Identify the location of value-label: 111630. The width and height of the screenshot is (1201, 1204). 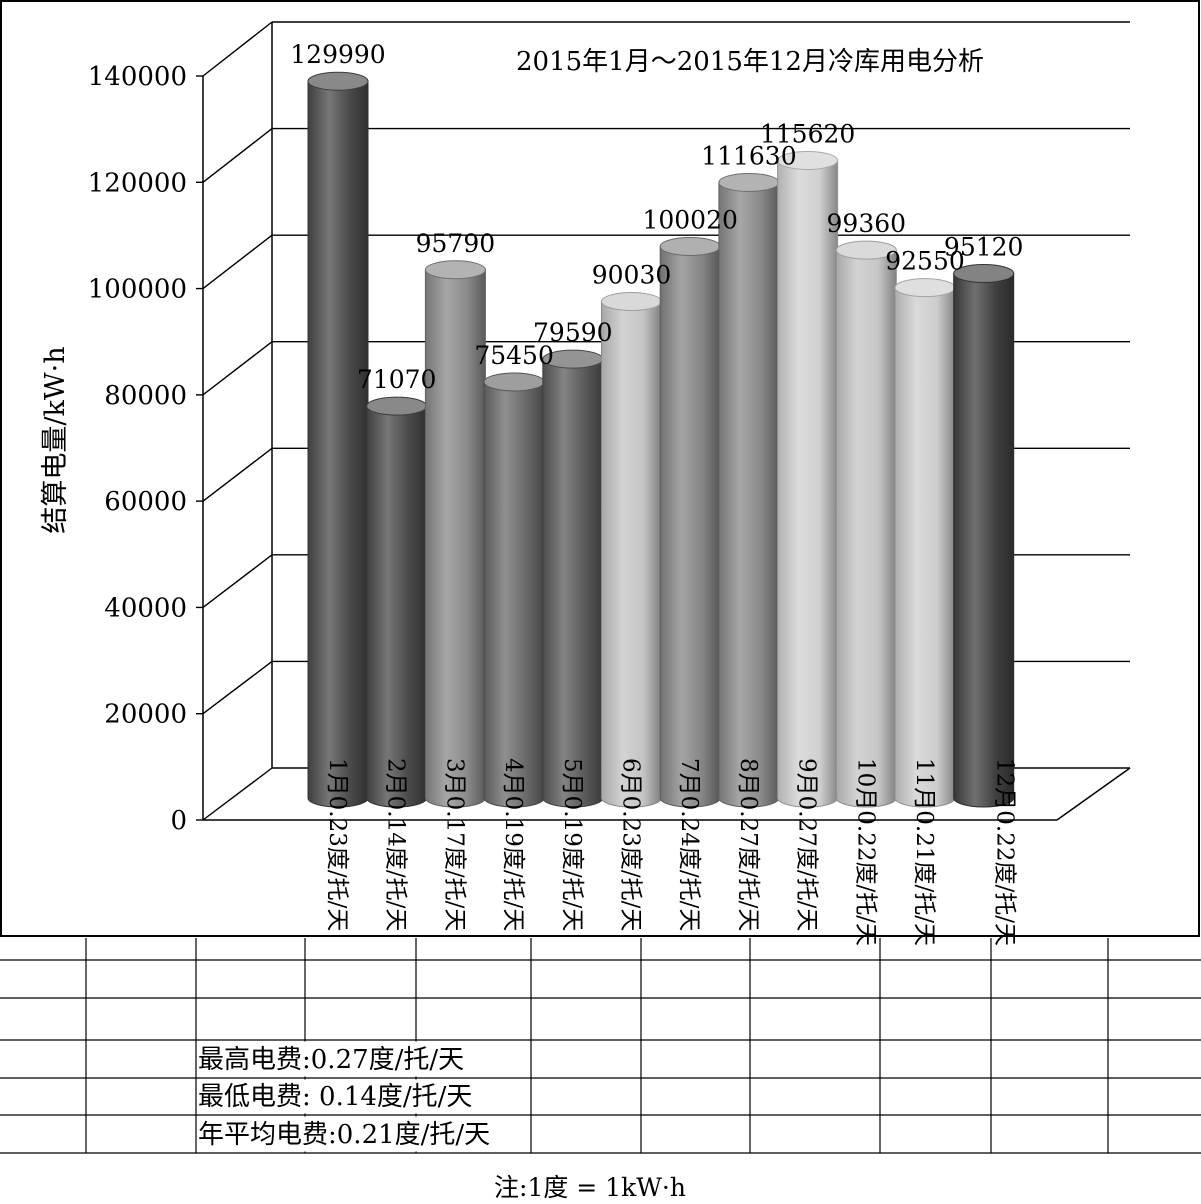
(748, 155).